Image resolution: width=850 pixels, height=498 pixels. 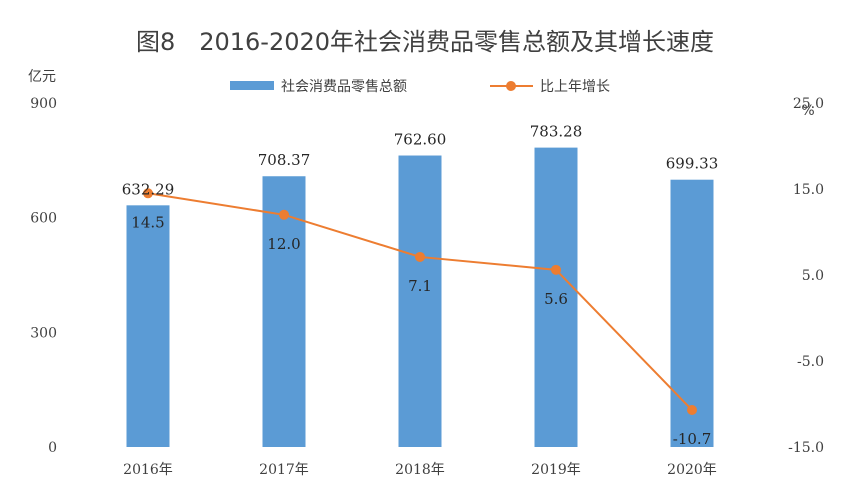 I want to click on line-point-2019年, so click(x=556, y=269).